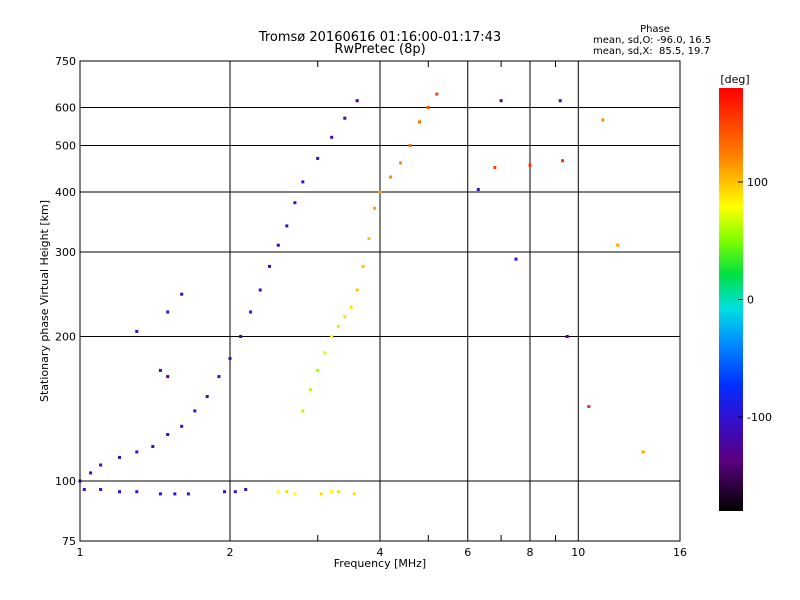  I want to click on x-axis-label: Frequency [MHz], so click(380, 563).